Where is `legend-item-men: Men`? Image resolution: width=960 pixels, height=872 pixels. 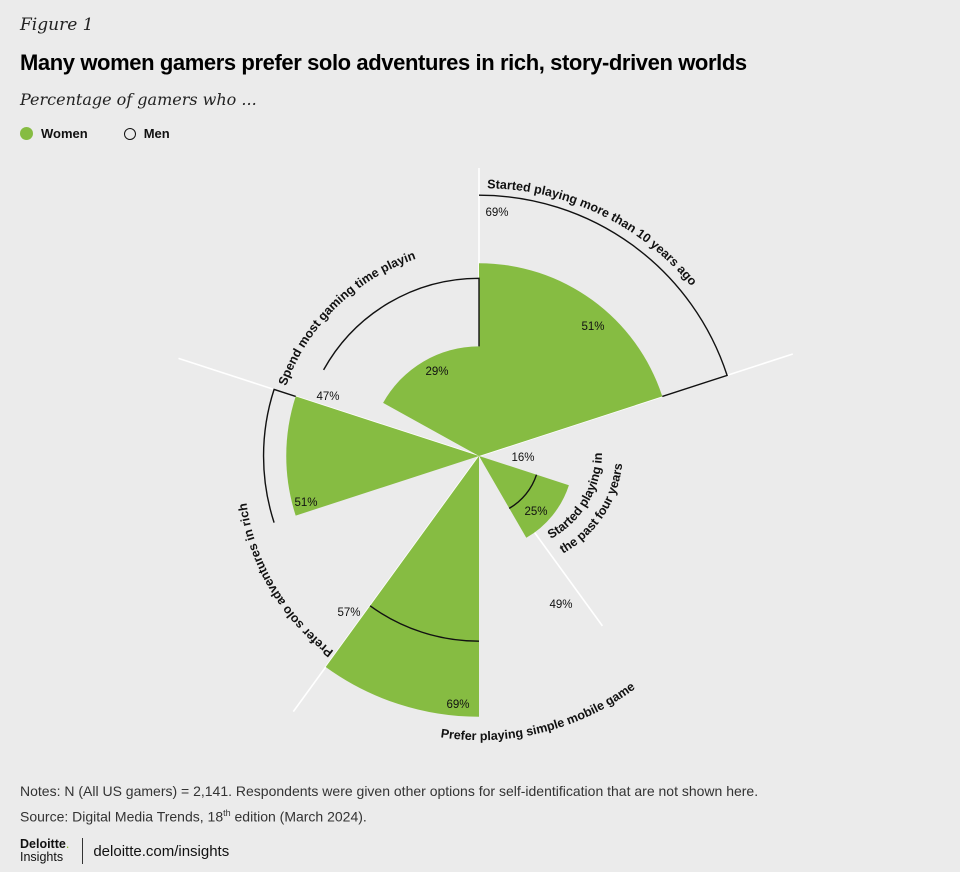
legend-item-men: Men is located at coordinates (146, 133).